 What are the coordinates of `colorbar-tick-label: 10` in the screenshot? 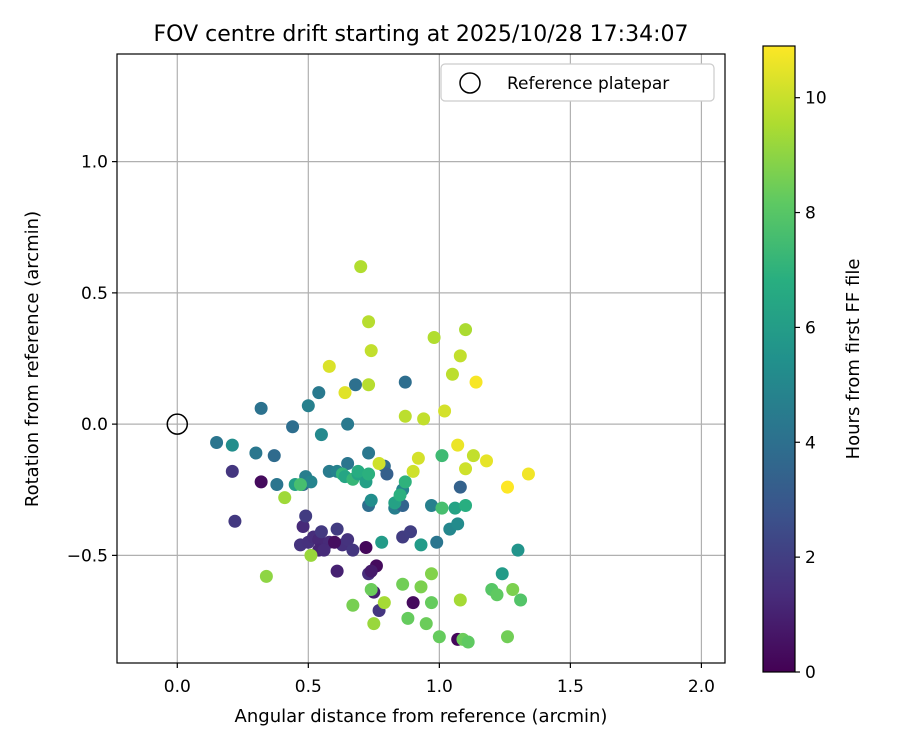 It's located at (816, 99).